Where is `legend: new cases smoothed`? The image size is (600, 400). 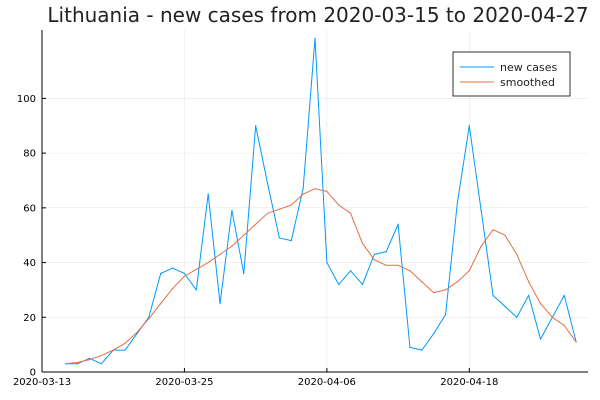 legend: new cases smoothed is located at coordinates (511, 74).